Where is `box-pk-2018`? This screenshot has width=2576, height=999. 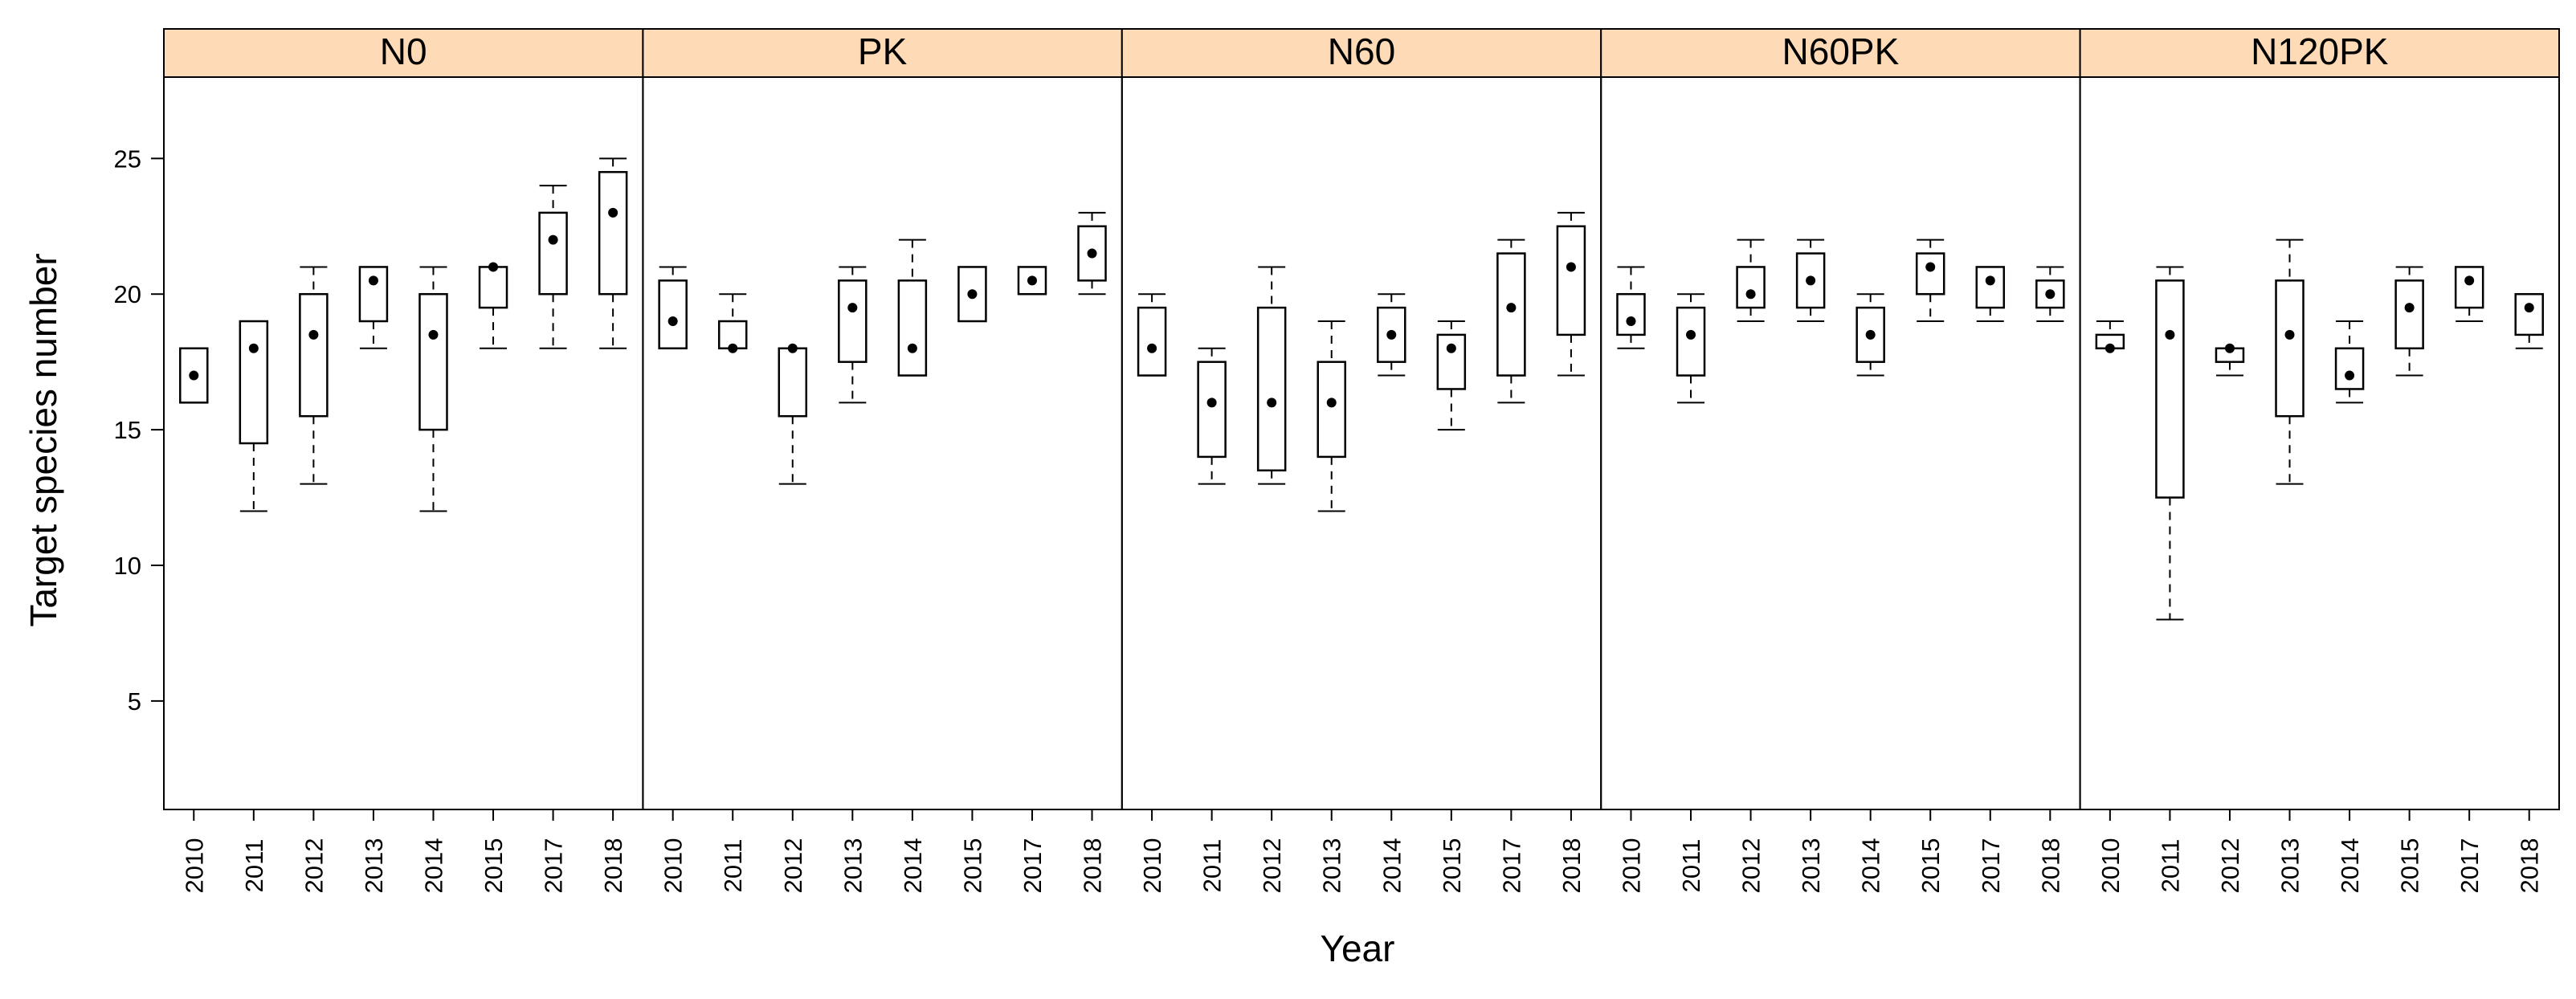 box-pk-2018 is located at coordinates (1092, 253).